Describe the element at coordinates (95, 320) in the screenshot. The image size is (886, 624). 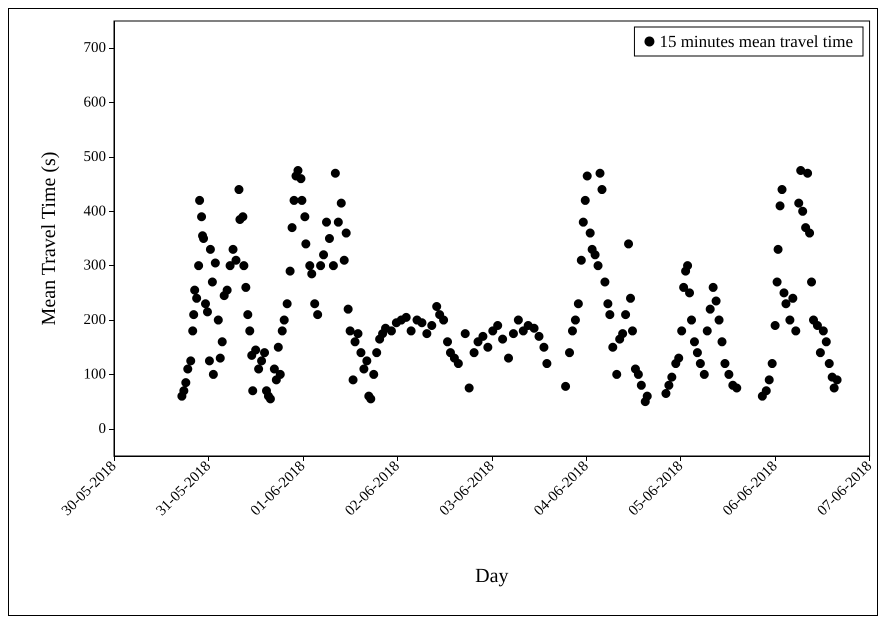
I see `y-tick-label: 200` at that location.